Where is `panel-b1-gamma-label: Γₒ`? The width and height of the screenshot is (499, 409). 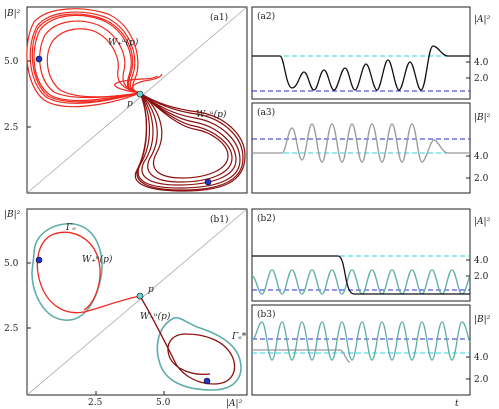
panel-b1-gamma-label: Γₒ is located at coordinates (70, 228).